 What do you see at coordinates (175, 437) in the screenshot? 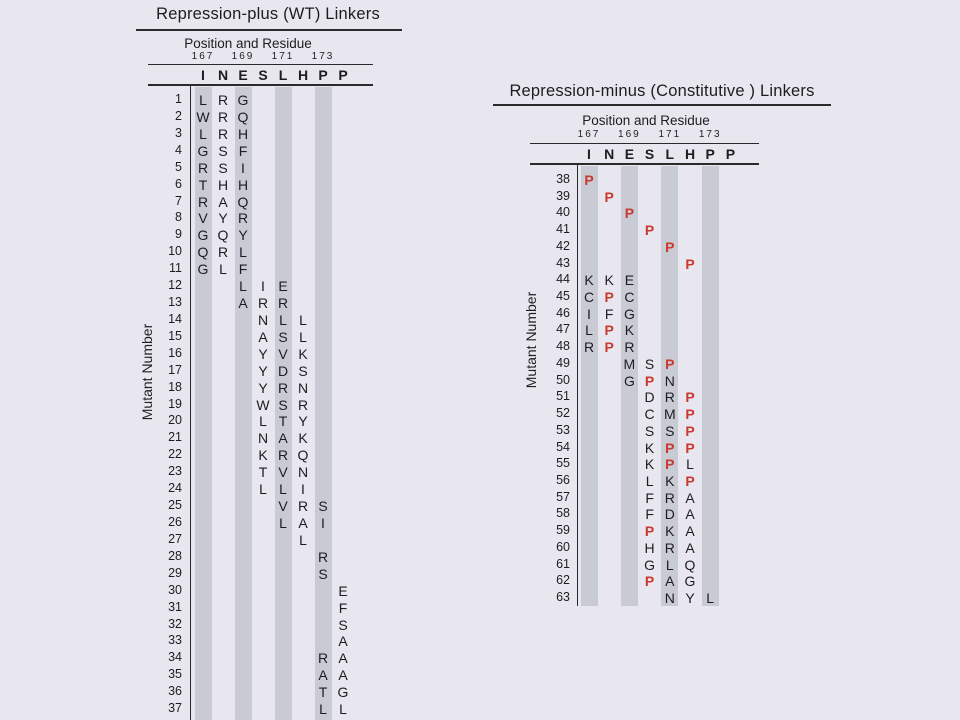
I see `mutant-number: 21` at bounding box center [175, 437].